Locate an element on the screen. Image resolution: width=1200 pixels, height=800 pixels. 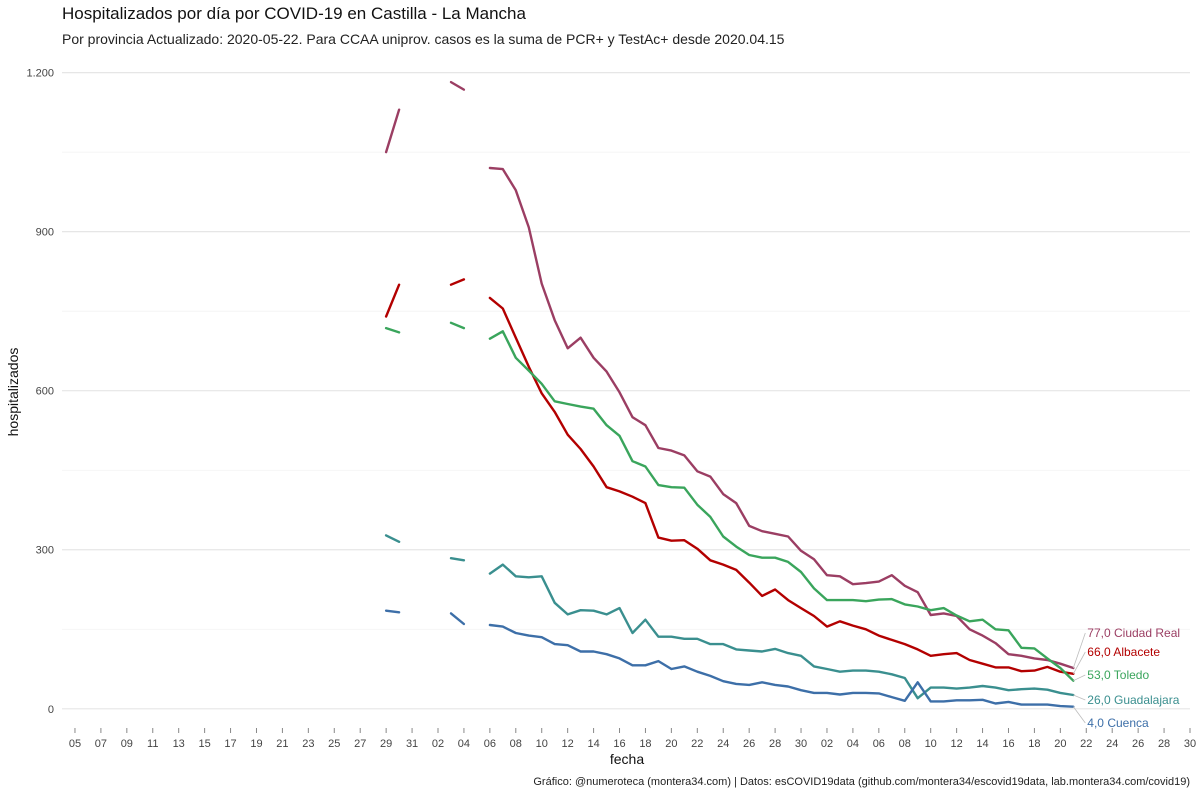
x-tick-label: 27 is located at coordinates (360, 744).